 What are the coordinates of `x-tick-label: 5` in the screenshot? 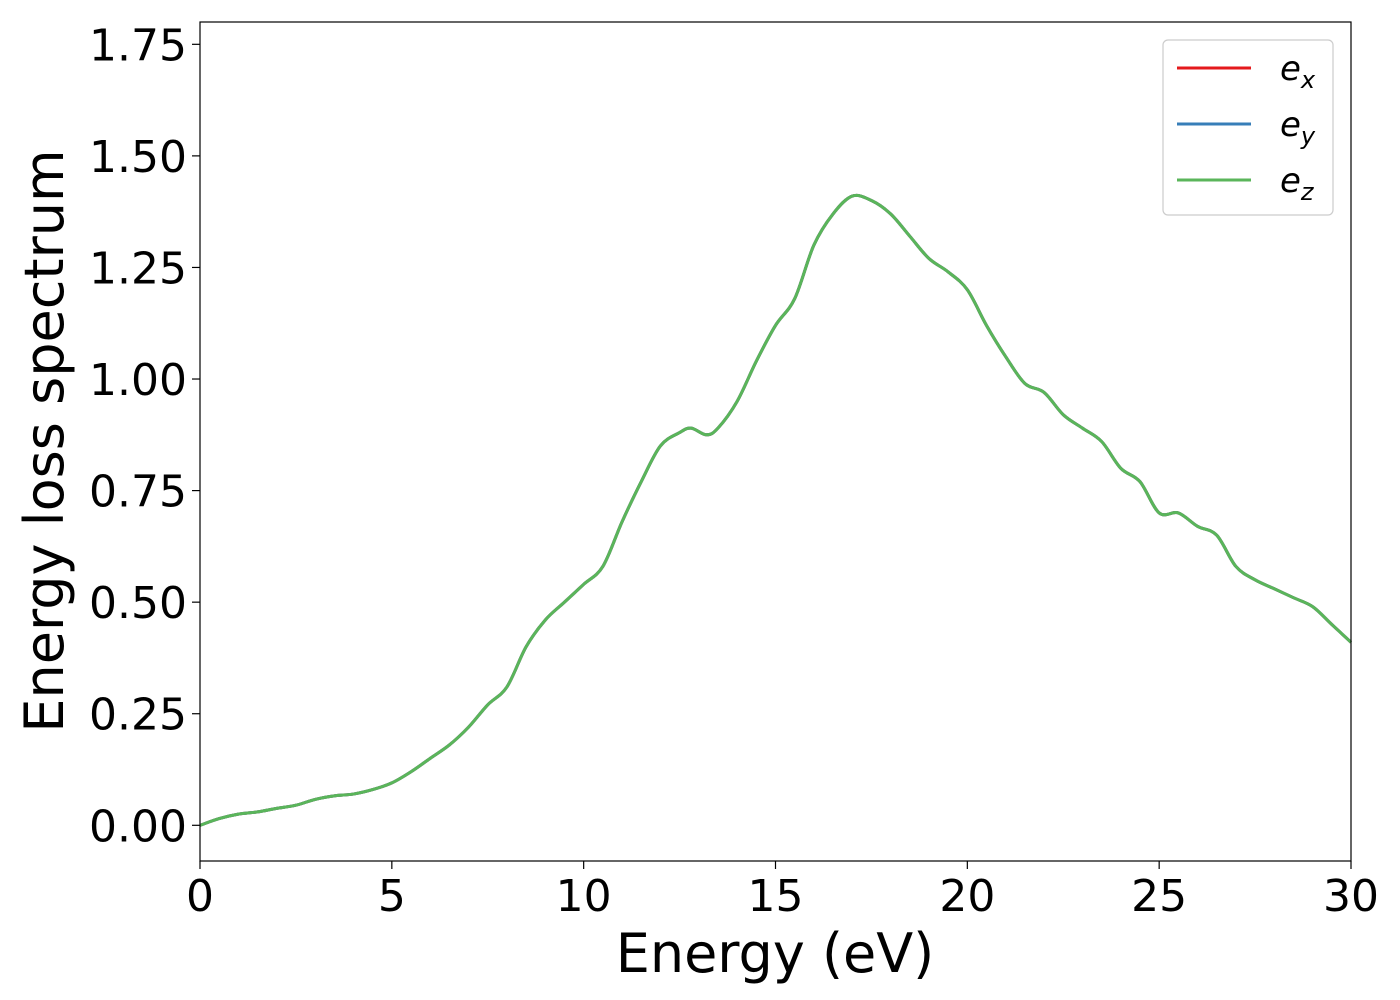 It's located at (392, 896).